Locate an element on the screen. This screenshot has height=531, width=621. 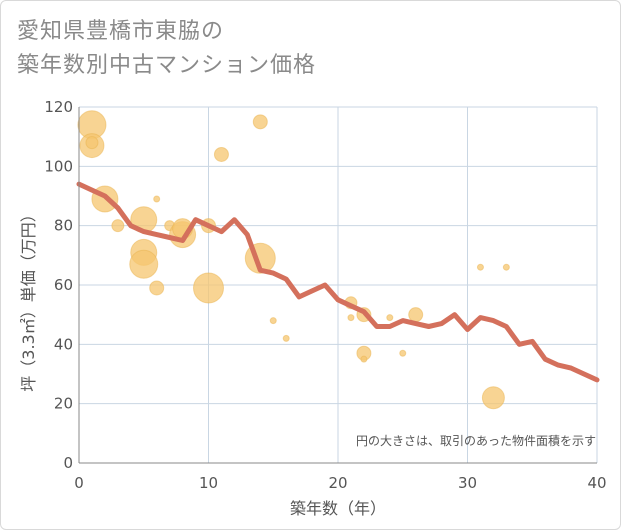
chart-title-line2: 築年数別中古マンション価格 is located at coordinates (167, 65).